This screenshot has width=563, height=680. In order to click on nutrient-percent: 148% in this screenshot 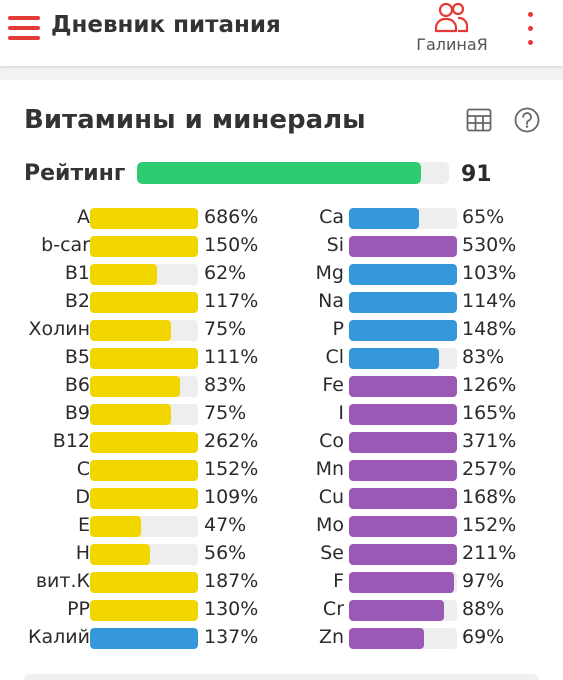, I will do `click(489, 329)`.